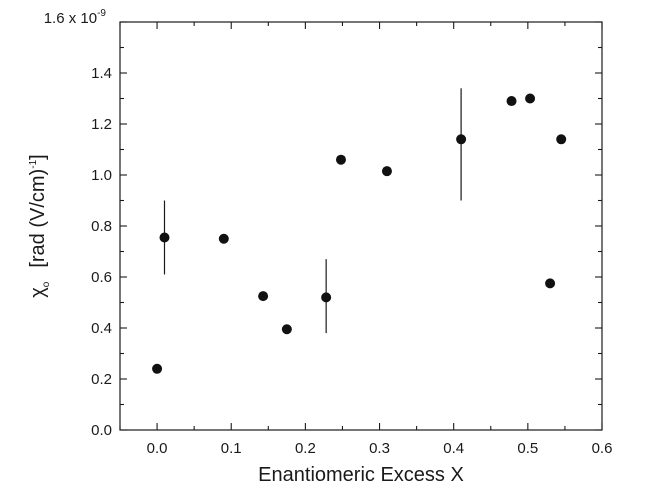 The image size is (646, 491). What do you see at coordinates (157, 448) in the screenshot?
I see `x-tick-label: 0.0` at bounding box center [157, 448].